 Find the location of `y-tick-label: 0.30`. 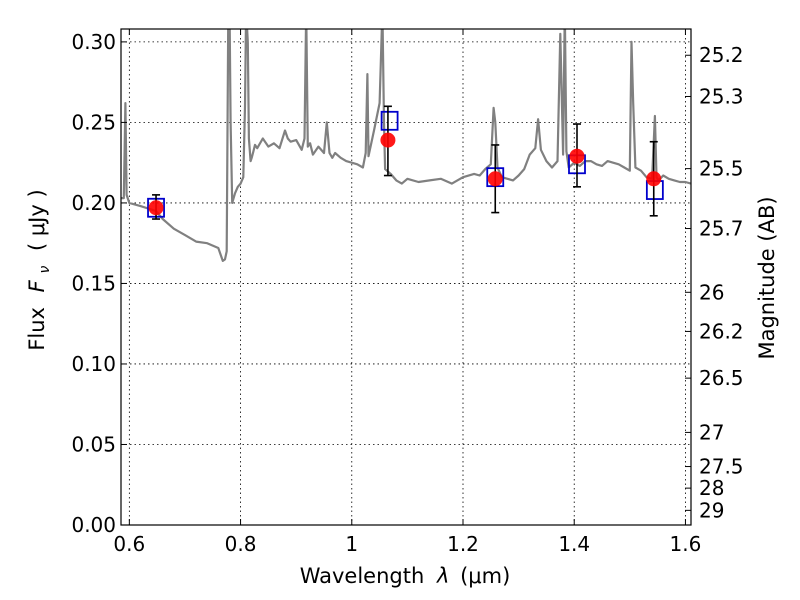

y-tick-label: 0.30 is located at coordinates (93, 42).